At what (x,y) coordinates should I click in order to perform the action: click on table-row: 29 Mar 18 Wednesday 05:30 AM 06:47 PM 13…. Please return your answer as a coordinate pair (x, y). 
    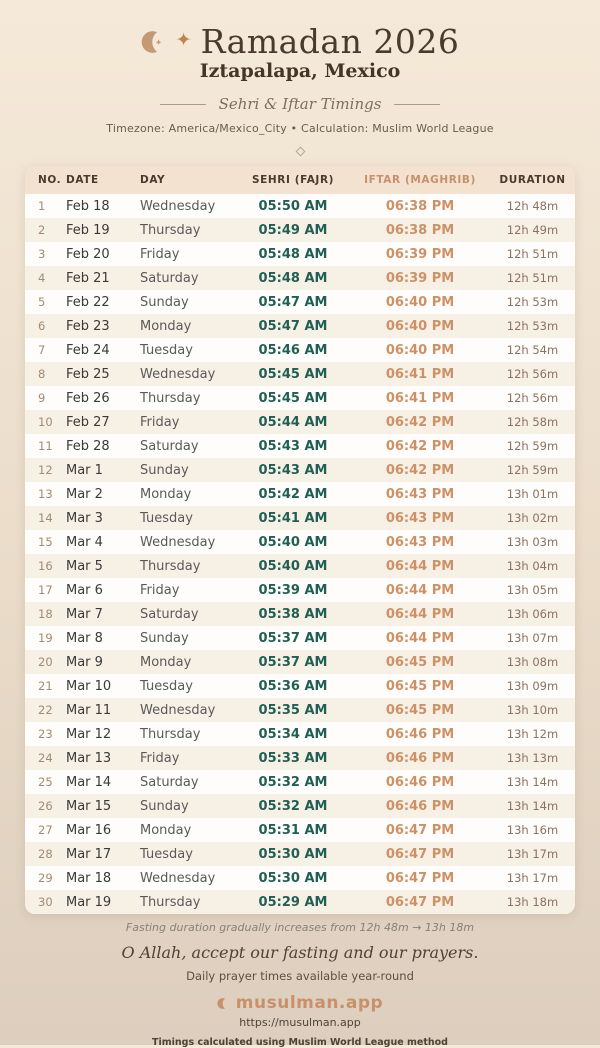
    Looking at the image, I should click on (300, 878).